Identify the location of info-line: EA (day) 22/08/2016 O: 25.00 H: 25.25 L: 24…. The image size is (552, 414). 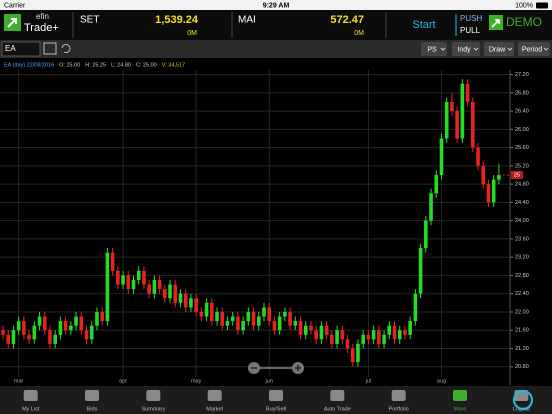
(94, 65).